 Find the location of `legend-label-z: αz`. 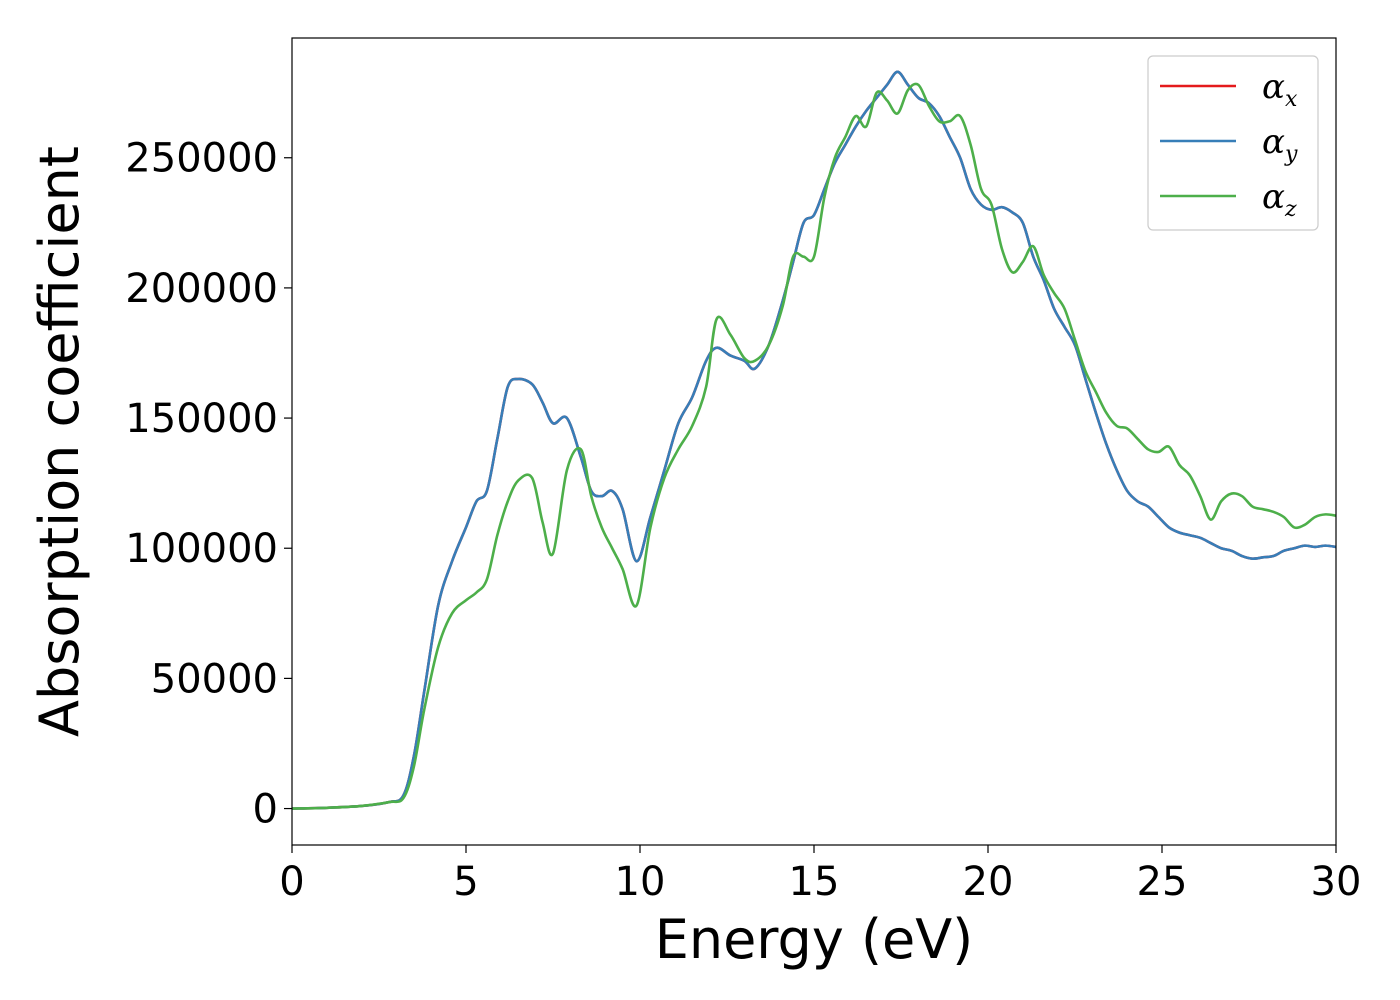

legend-label-z: αz is located at coordinates (1279, 199).